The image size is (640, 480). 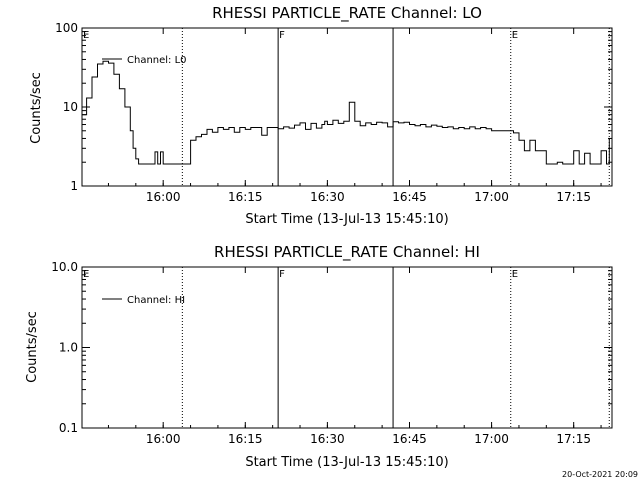 What do you see at coordinates (68, 348) in the screenshot?
I see `y-tick-label: 1.0` at bounding box center [68, 348].